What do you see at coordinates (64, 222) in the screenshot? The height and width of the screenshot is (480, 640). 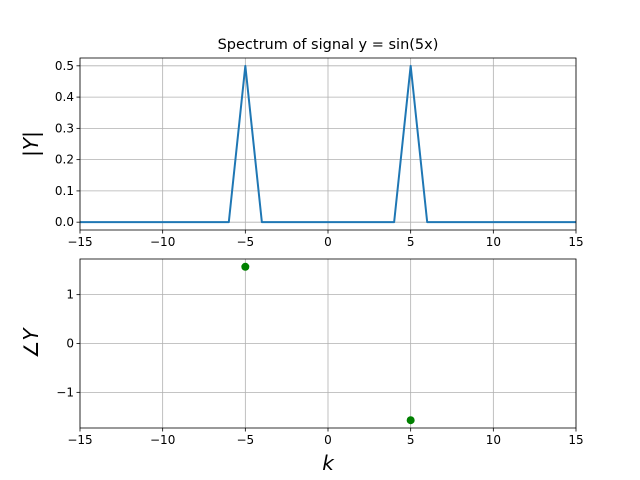 I see `y-tick-label: 0.0` at bounding box center [64, 222].